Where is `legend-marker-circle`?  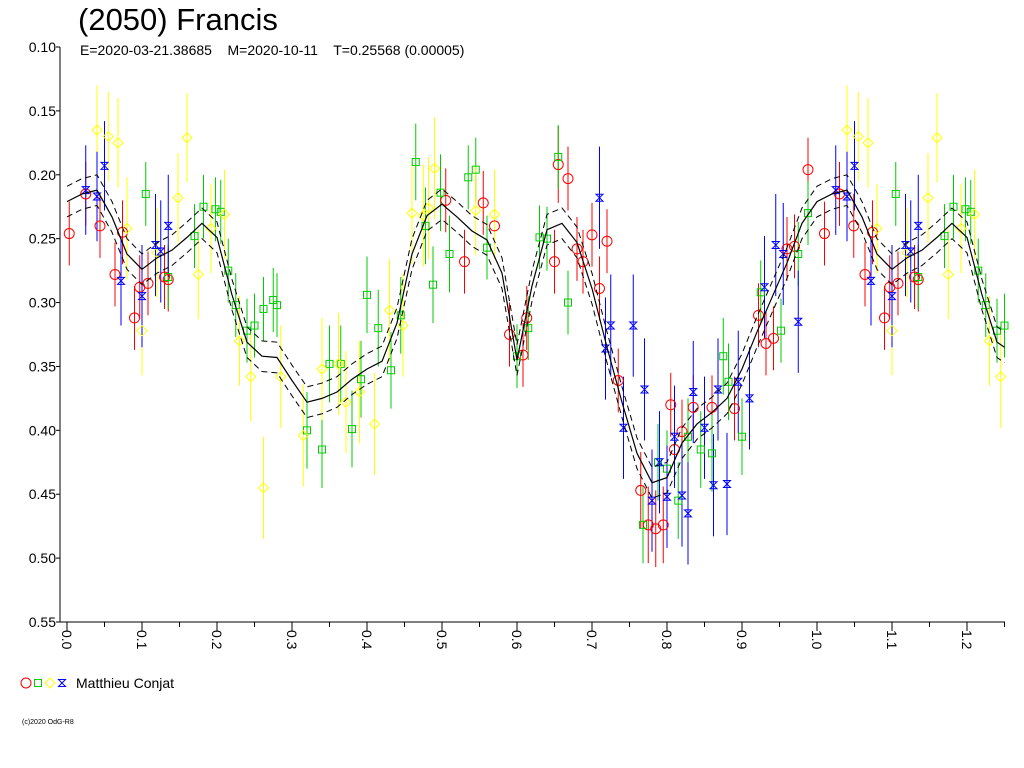
legend-marker-circle is located at coordinates (26, 683).